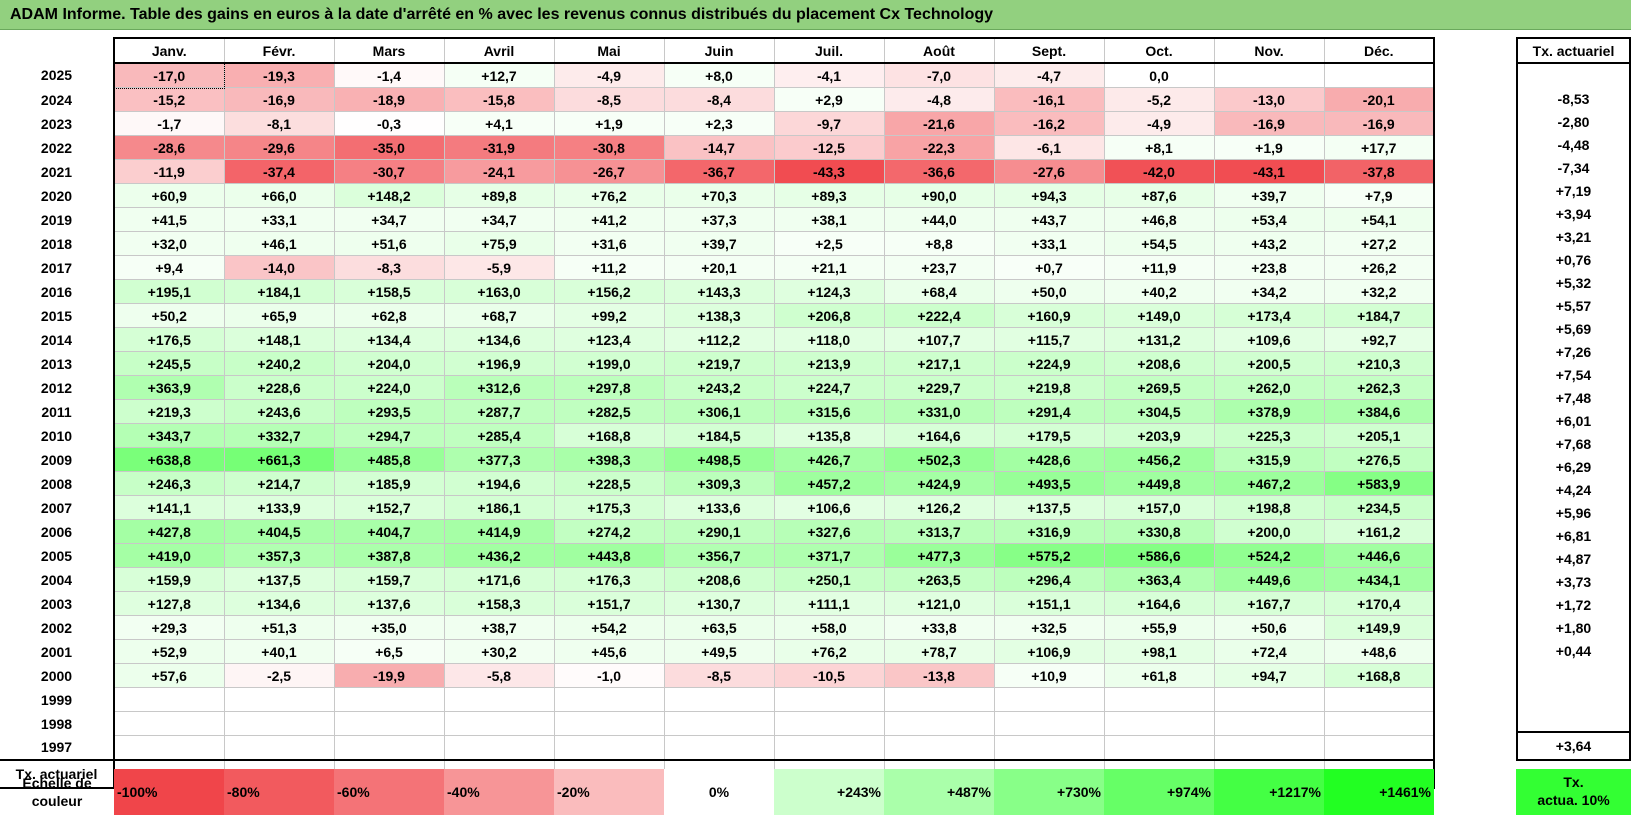 The height and width of the screenshot is (815, 1631). Describe the element at coordinates (939, 339) in the screenshot. I see `gain-cell: +107,7` at that location.